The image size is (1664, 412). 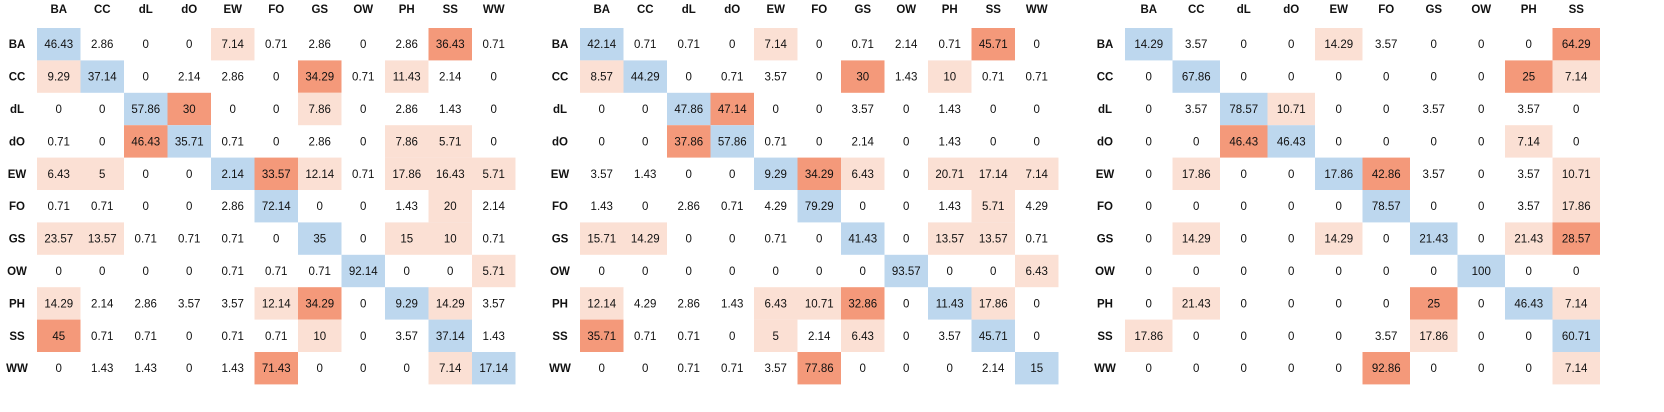 I want to click on column-header: PH, so click(x=1529, y=10).